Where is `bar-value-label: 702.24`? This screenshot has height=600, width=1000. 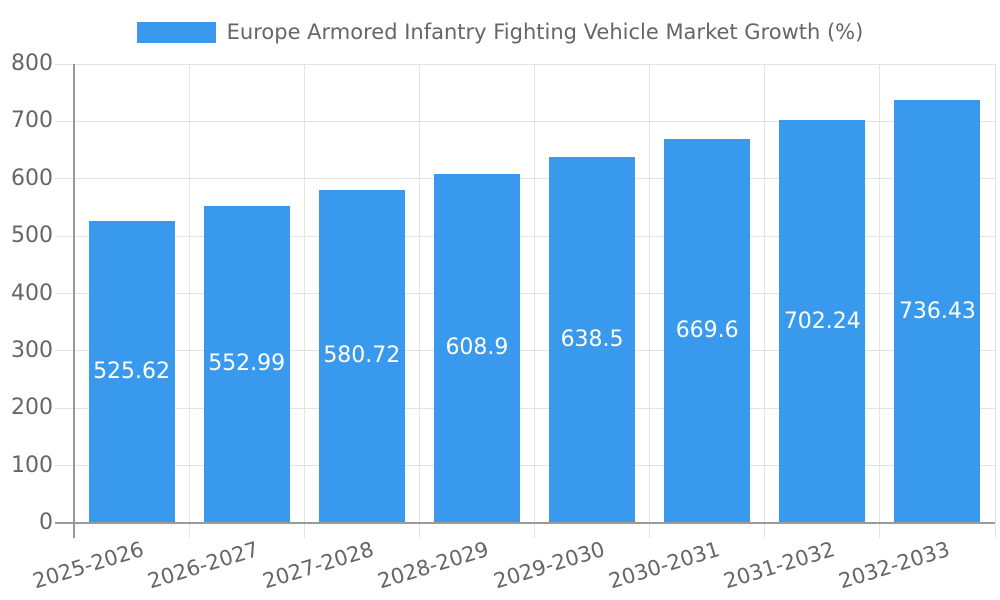
bar-value-label: 702.24 is located at coordinates (822, 321).